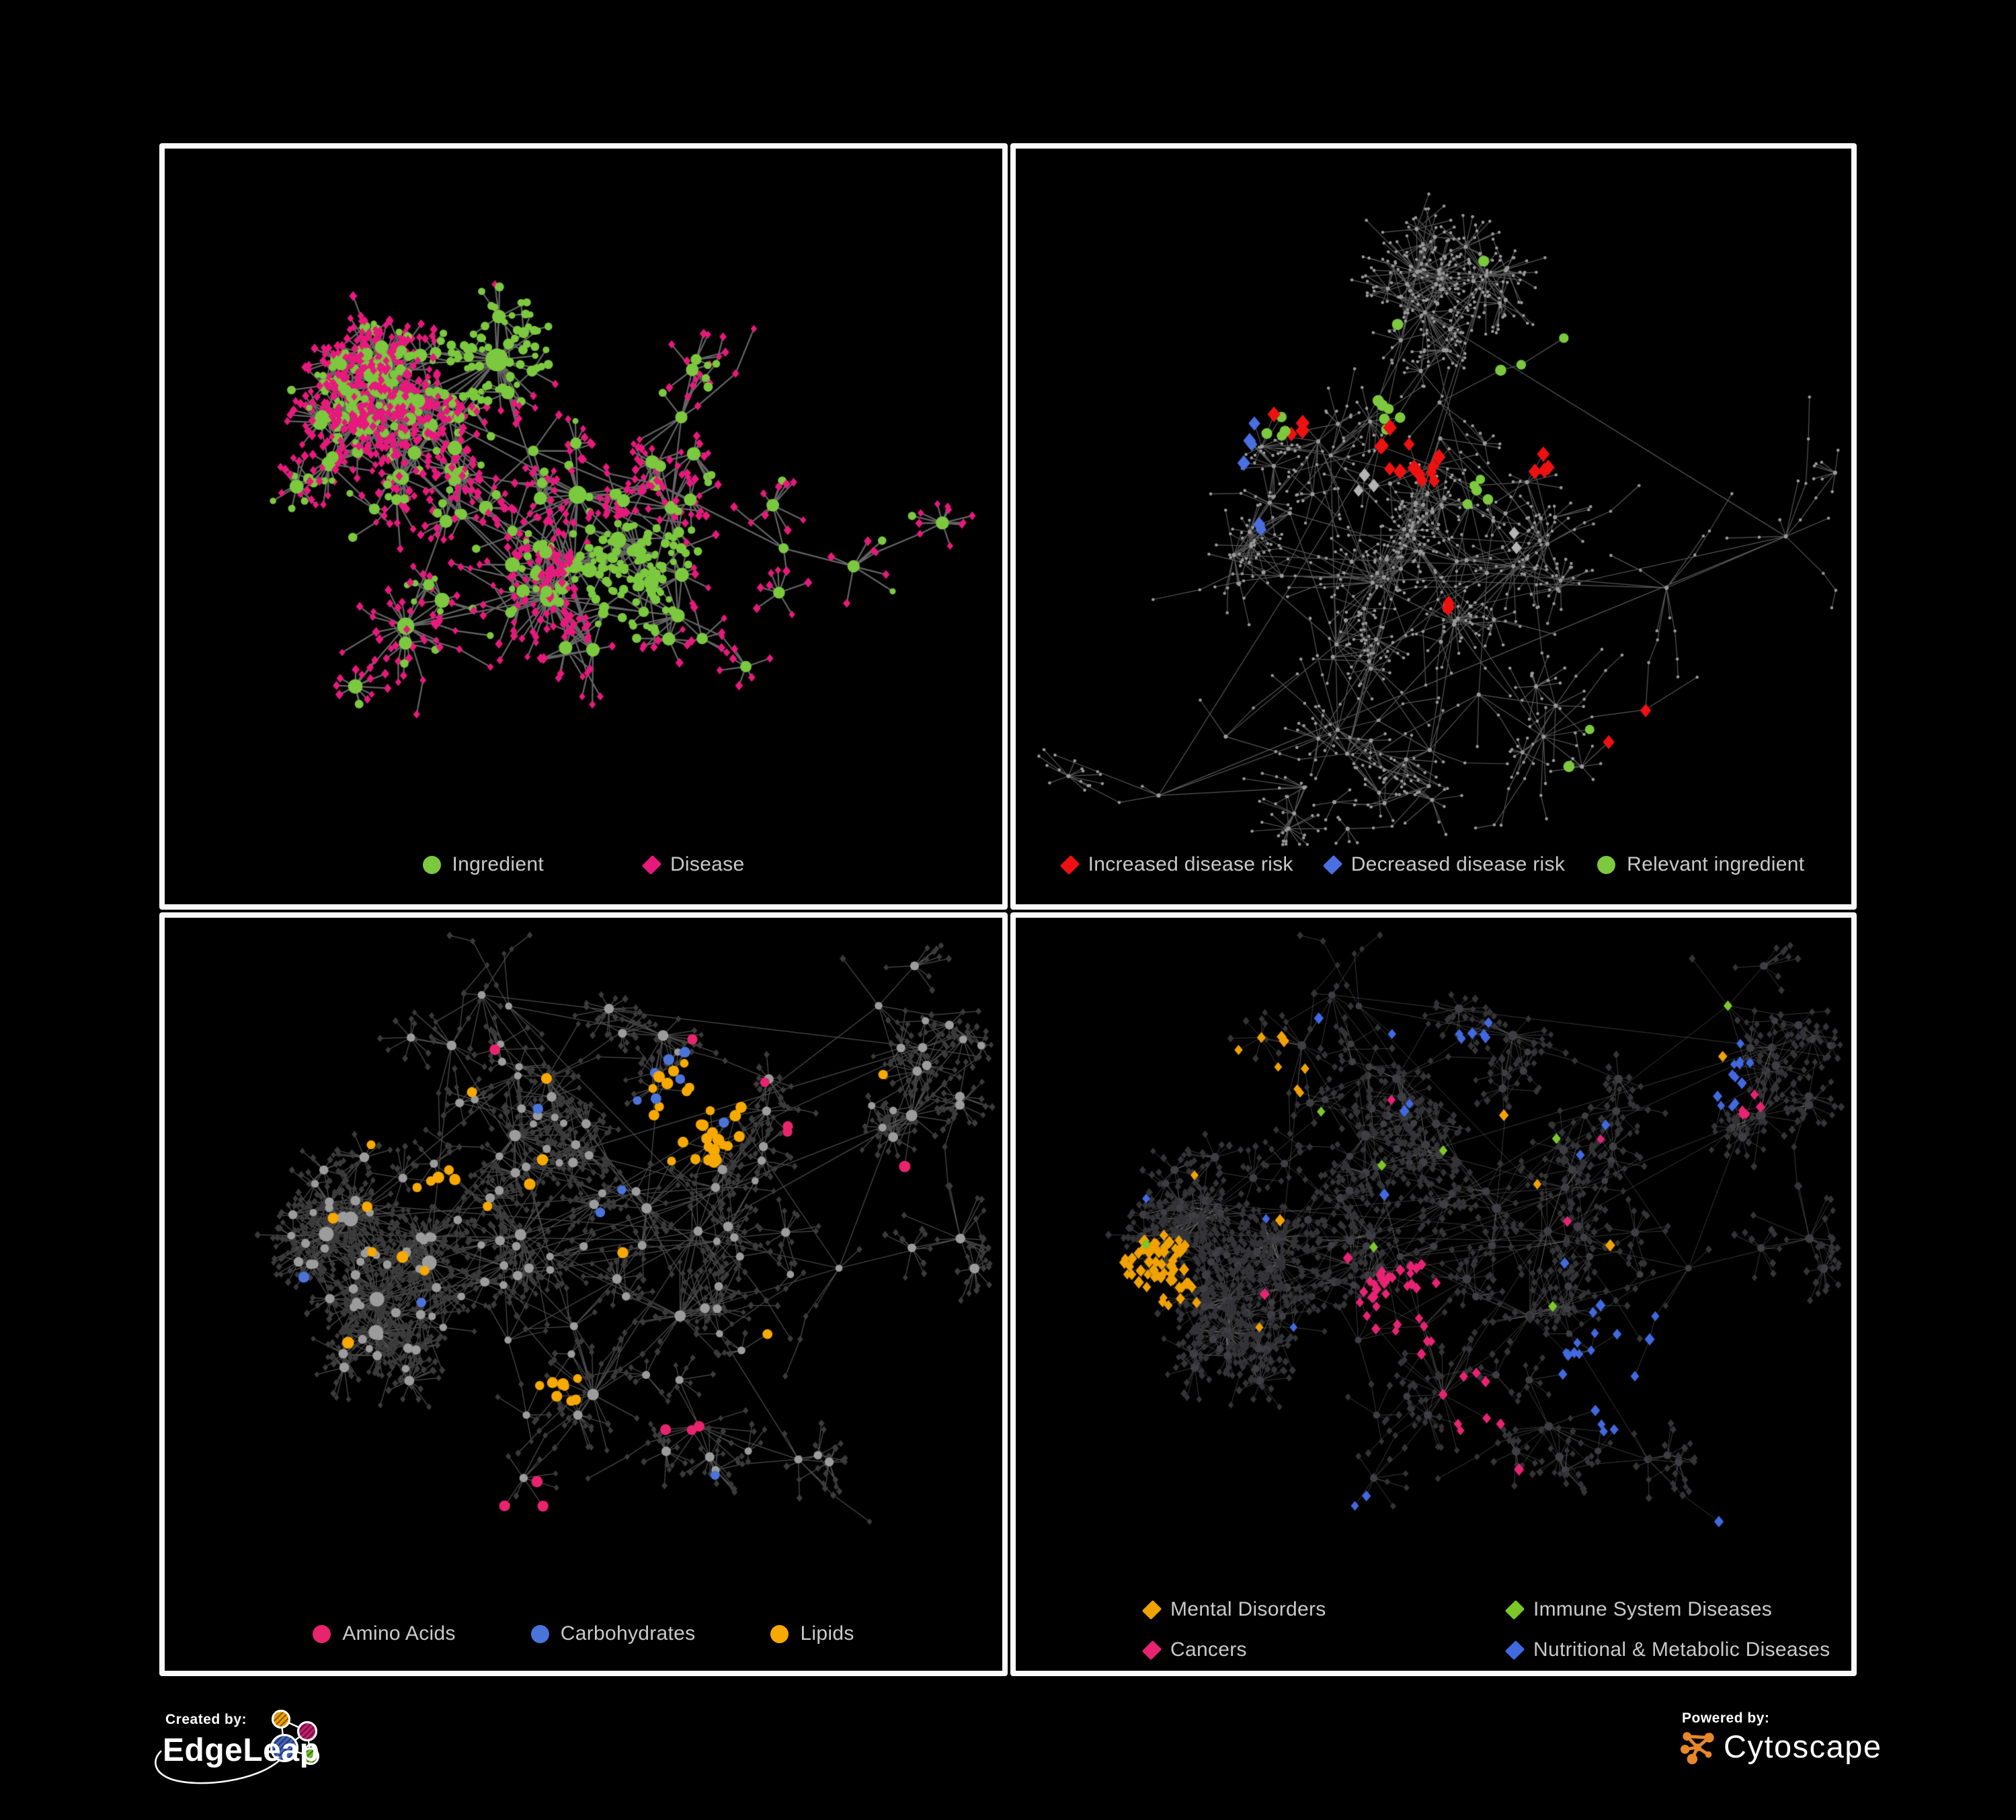 Image resolution: width=2016 pixels, height=1820 pixels. Describe the element at coordinates (1324, 1649) in the screenshot. I see `legend-item: Cancers` at that location.